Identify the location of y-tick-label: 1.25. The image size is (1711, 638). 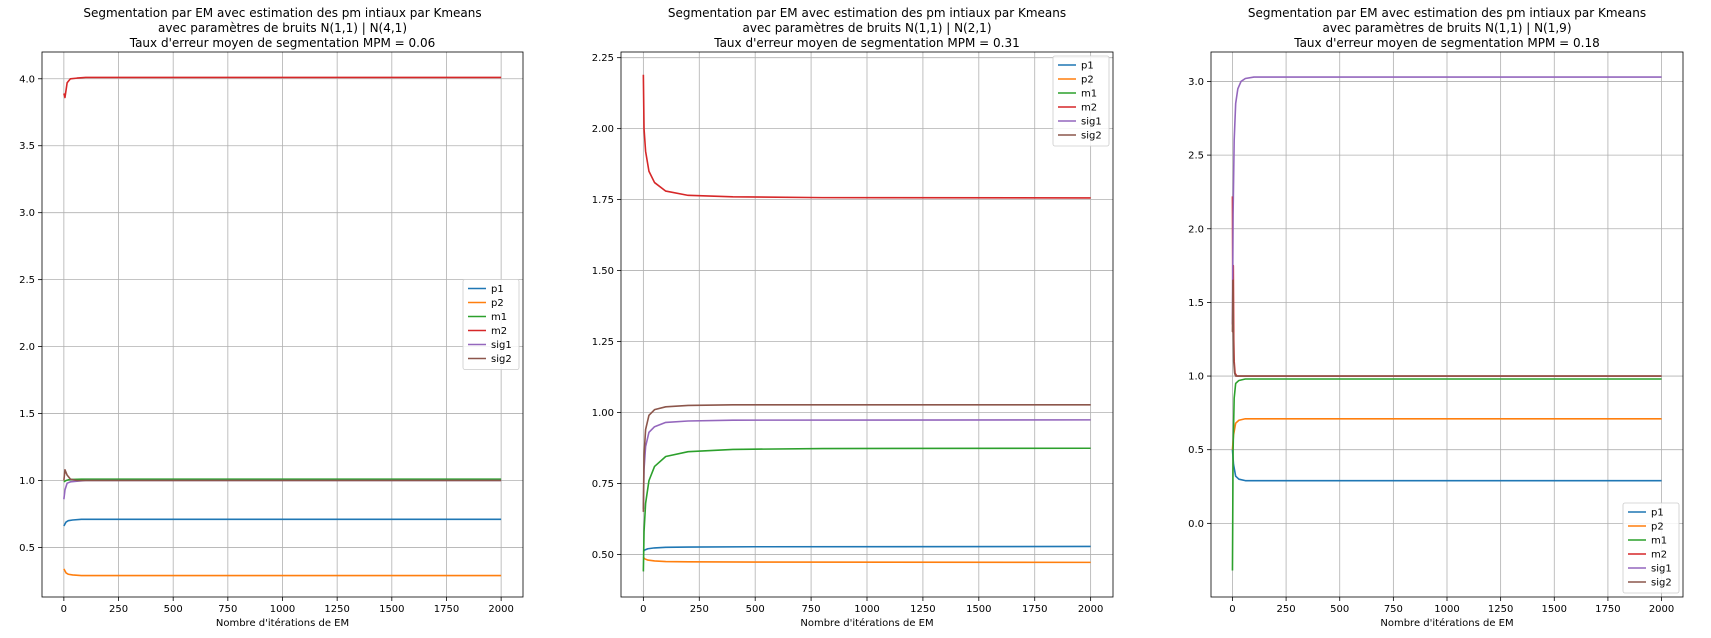
(603, 342).